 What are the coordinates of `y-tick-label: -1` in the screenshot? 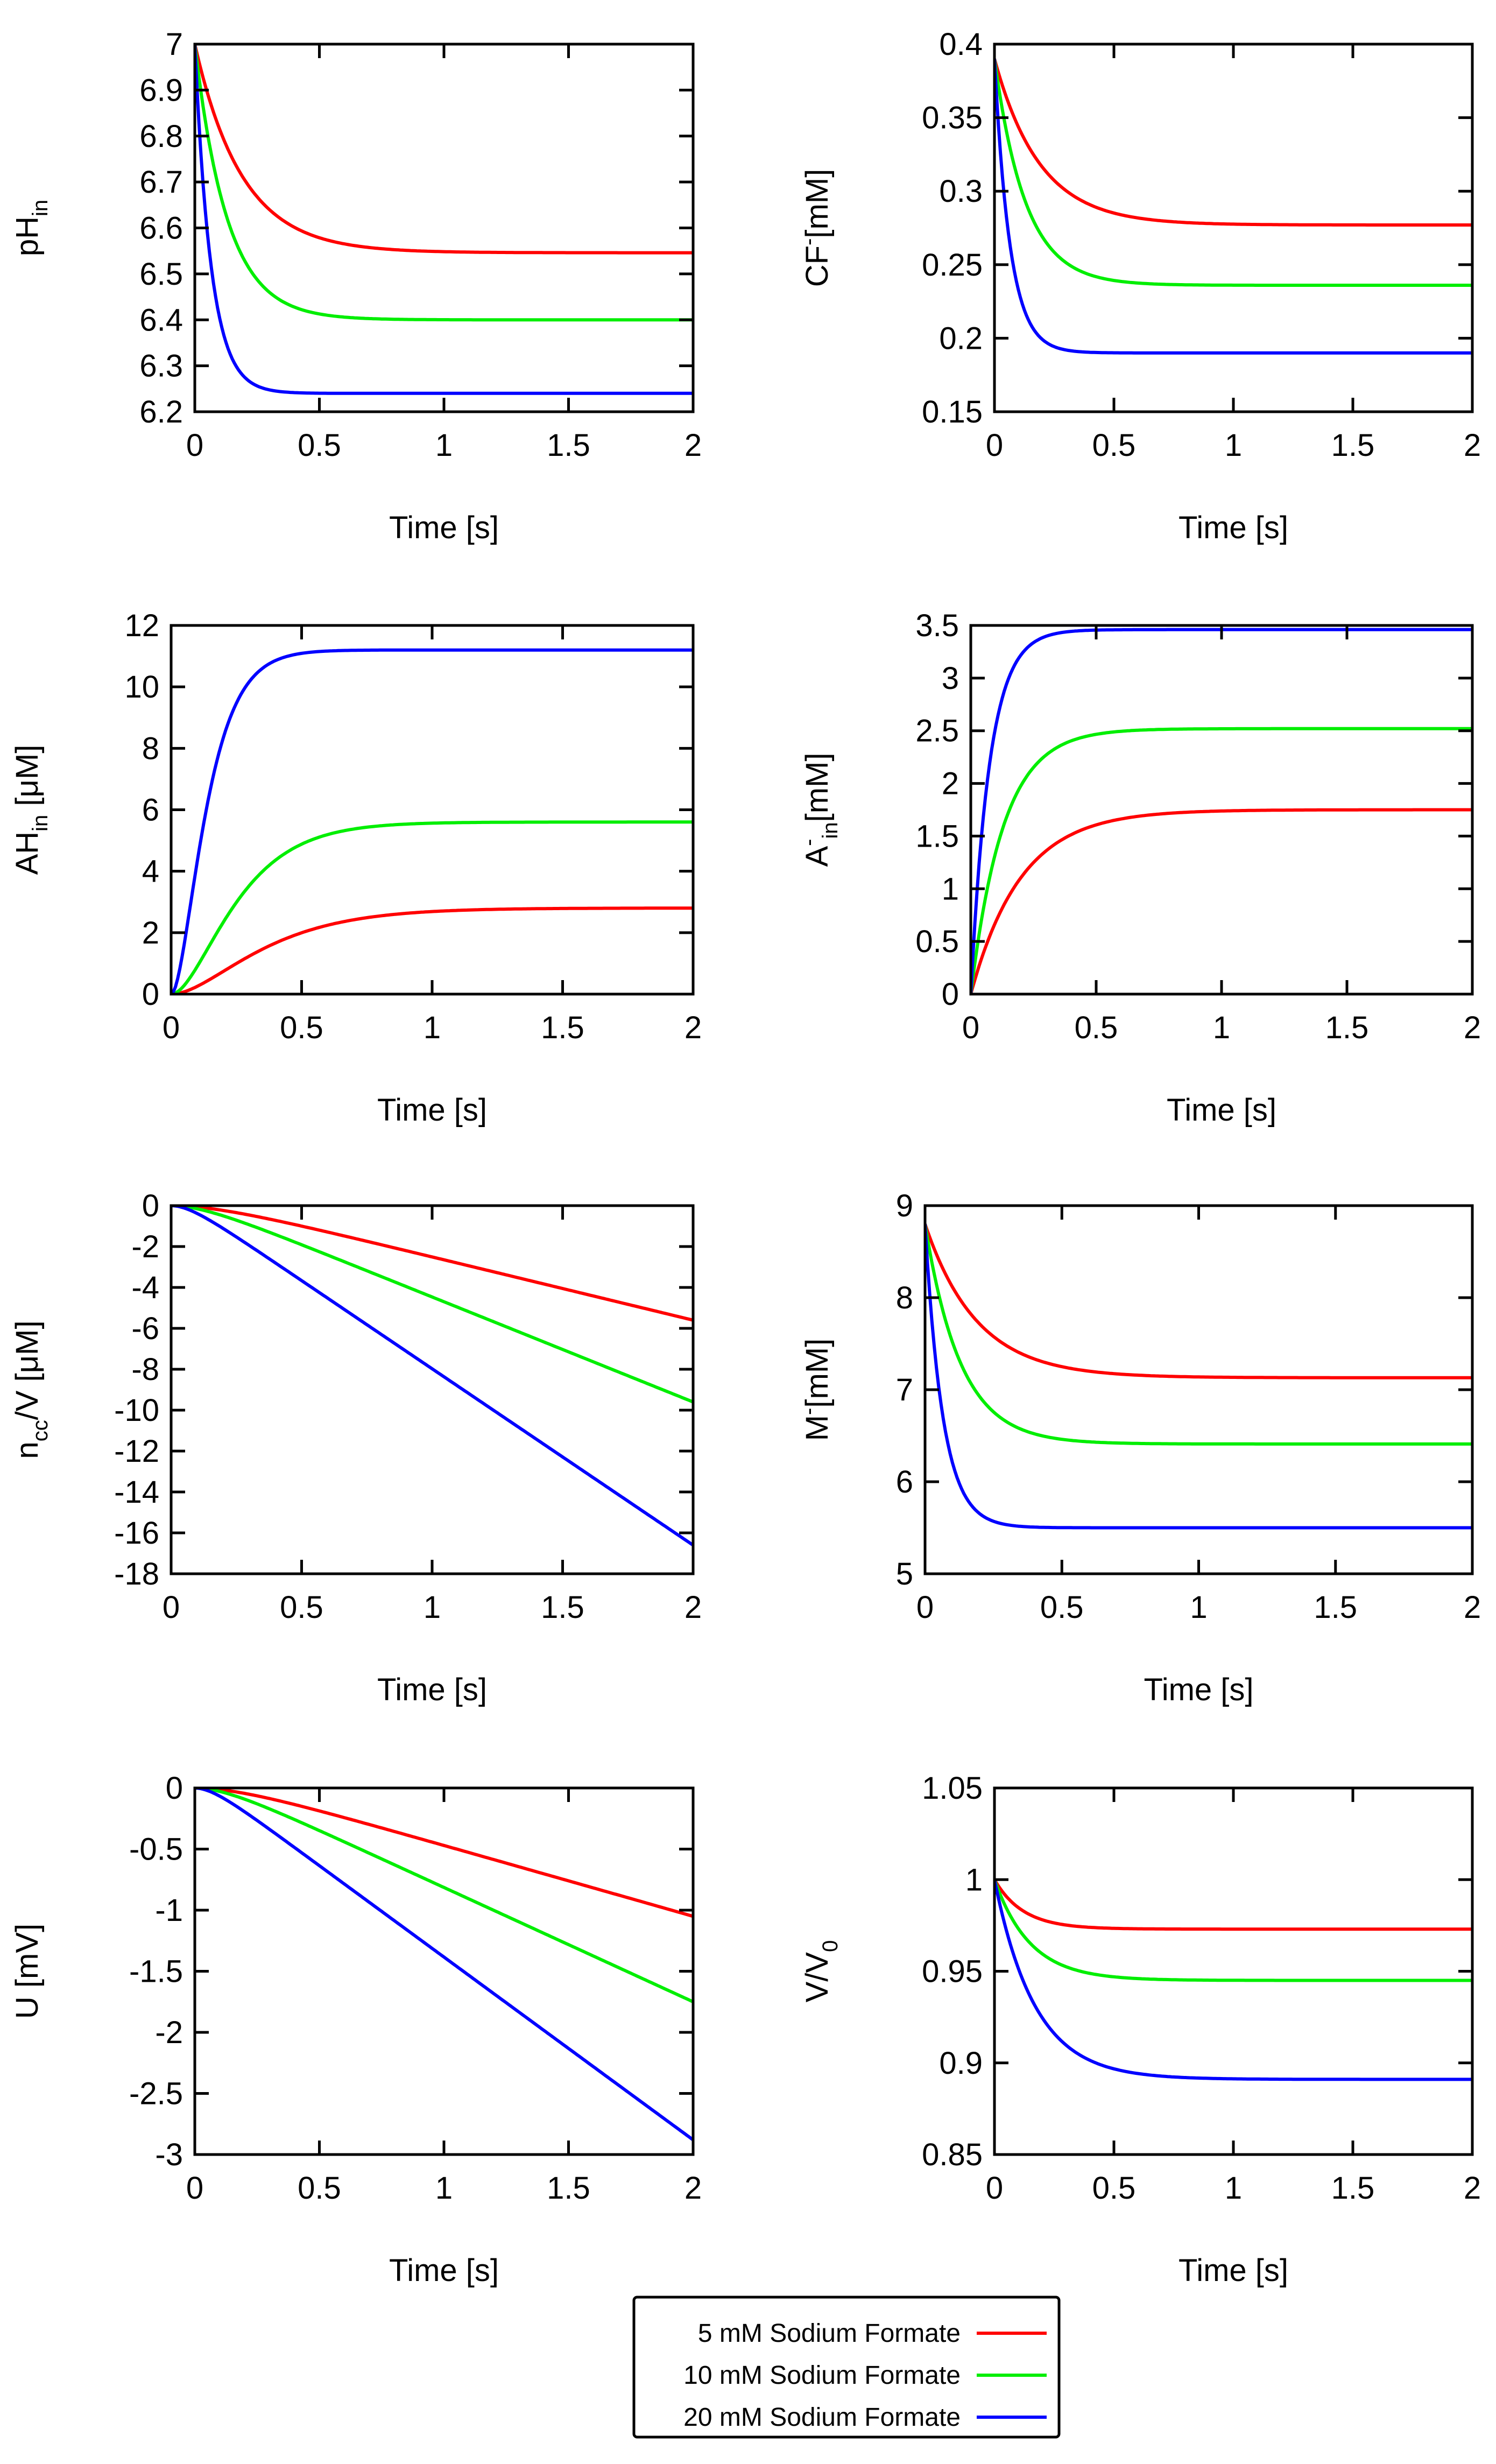 It's located at (169, 1910).